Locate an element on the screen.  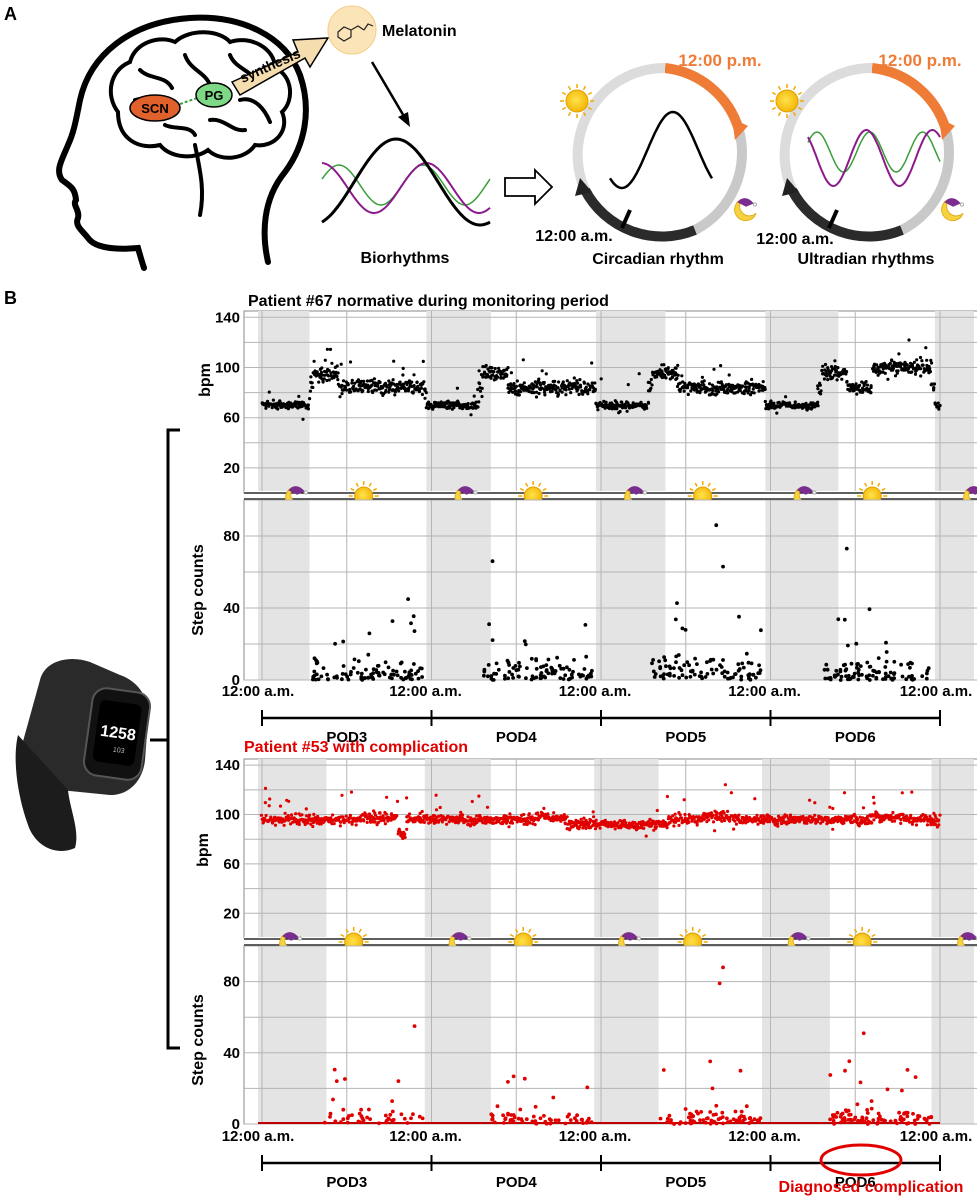
top-bpm-axis-label: bpm is located at coordinates (205, 380).